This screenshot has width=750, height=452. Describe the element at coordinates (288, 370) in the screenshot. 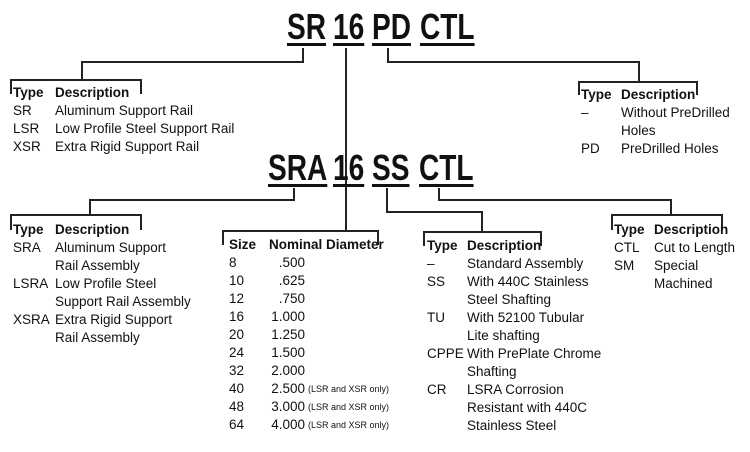

I see `diameter-value: 2.000` at that location.